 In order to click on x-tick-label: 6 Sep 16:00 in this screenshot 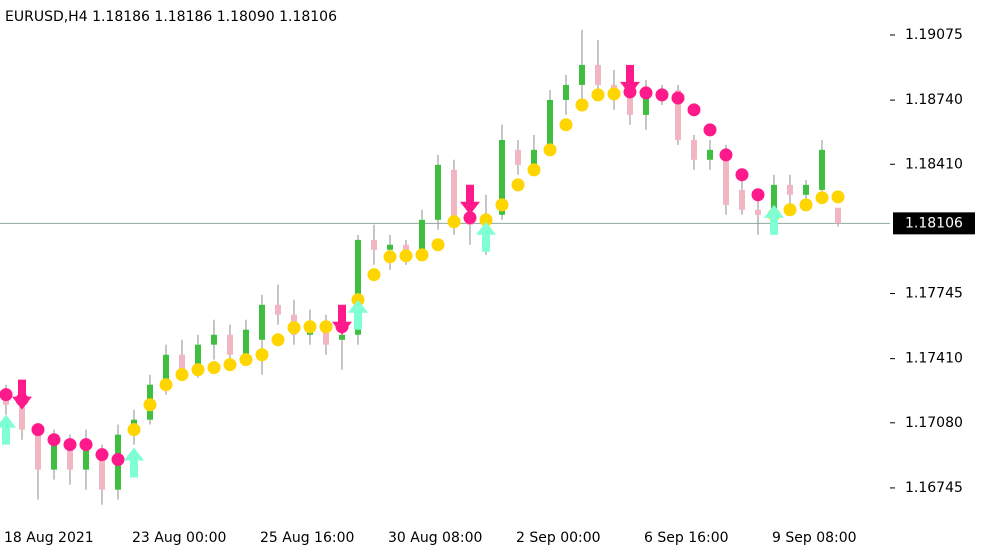, I will do `click(686, 538)`.